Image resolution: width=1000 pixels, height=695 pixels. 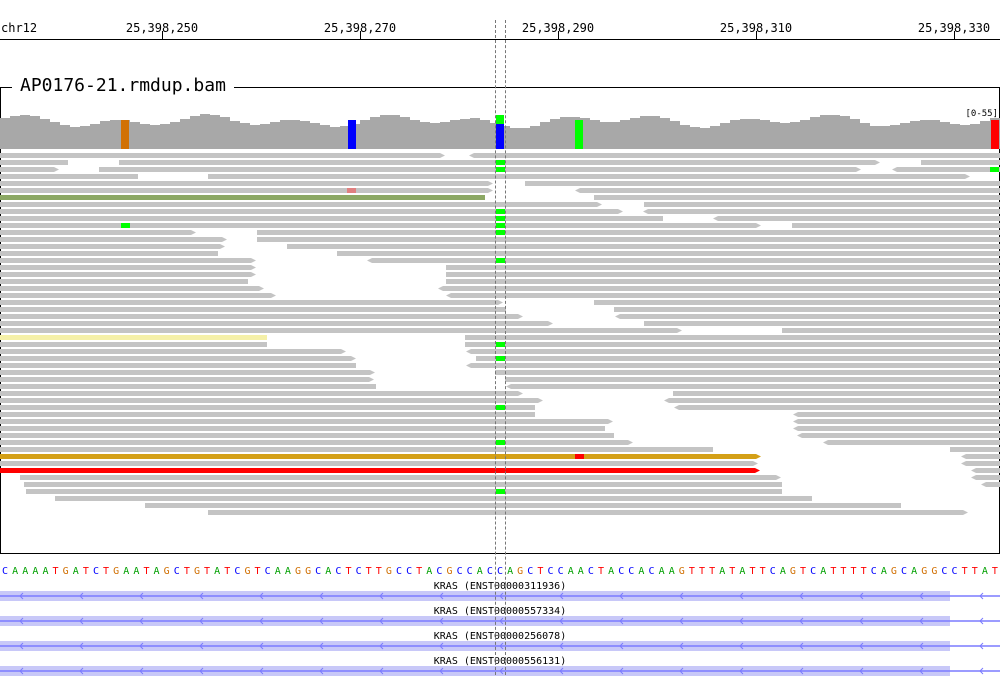 I want to click on ruler-tick-label: 25,398,250, so click(x=162, y=28).